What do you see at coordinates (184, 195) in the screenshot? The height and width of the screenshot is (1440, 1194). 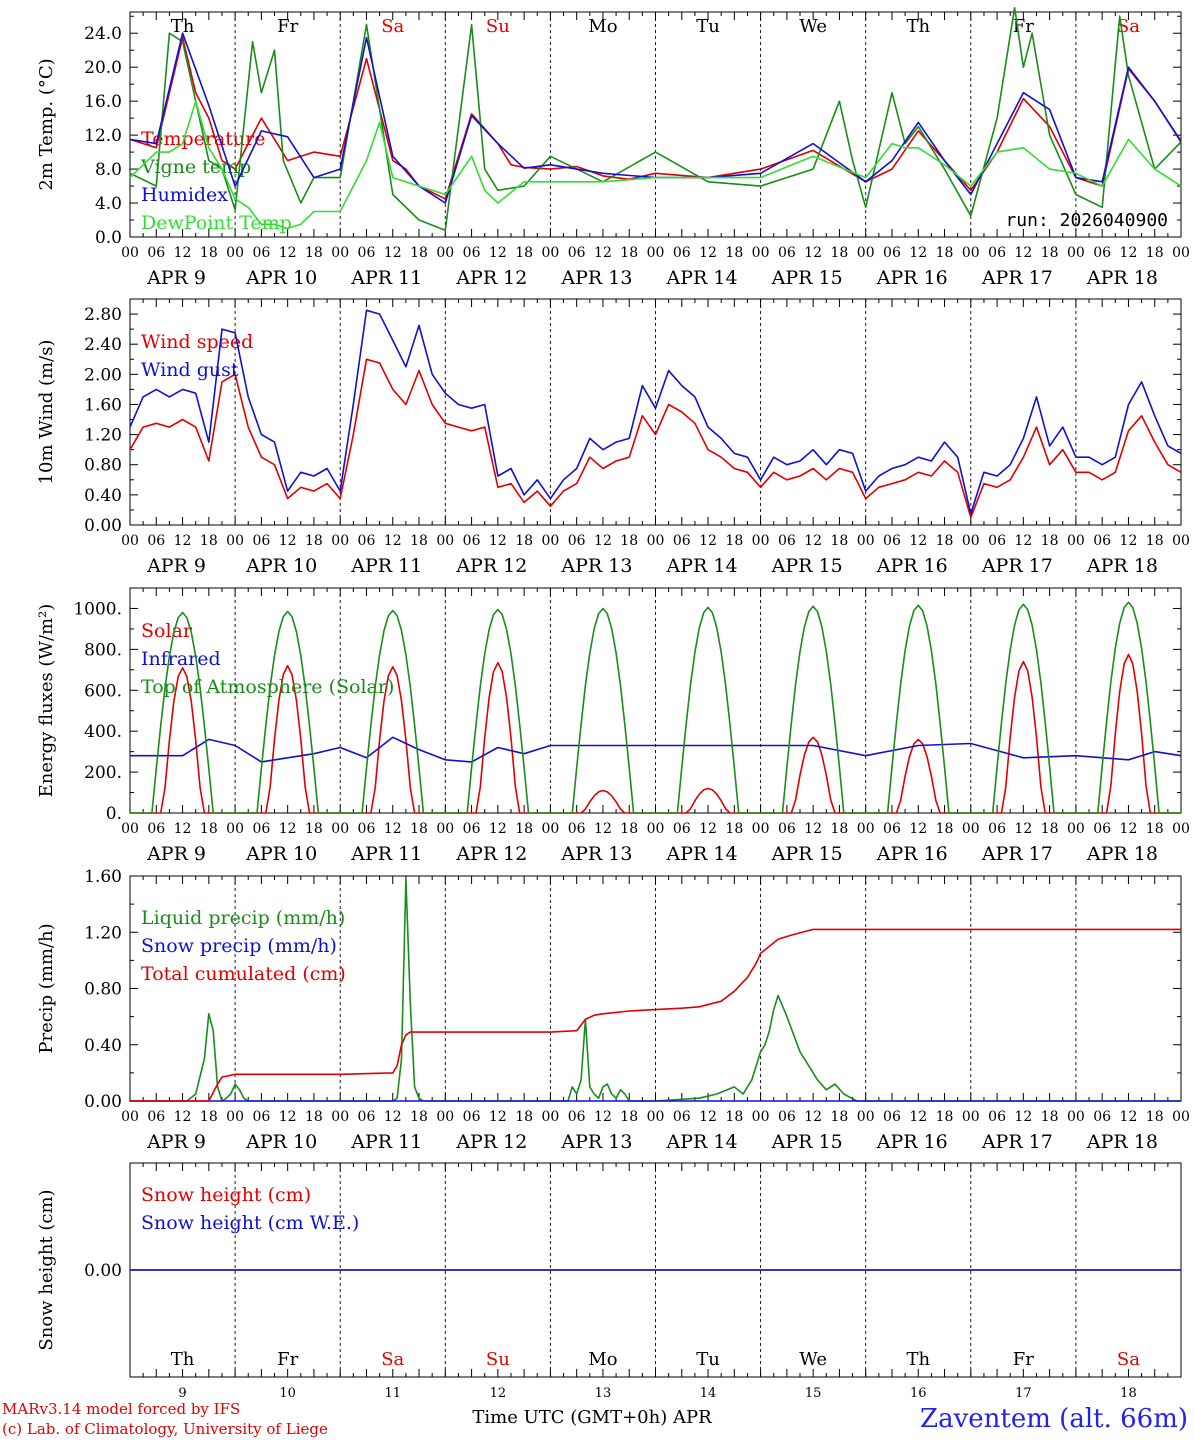 I see `legend-entry: Humidex` at bounding box center [184, 195].